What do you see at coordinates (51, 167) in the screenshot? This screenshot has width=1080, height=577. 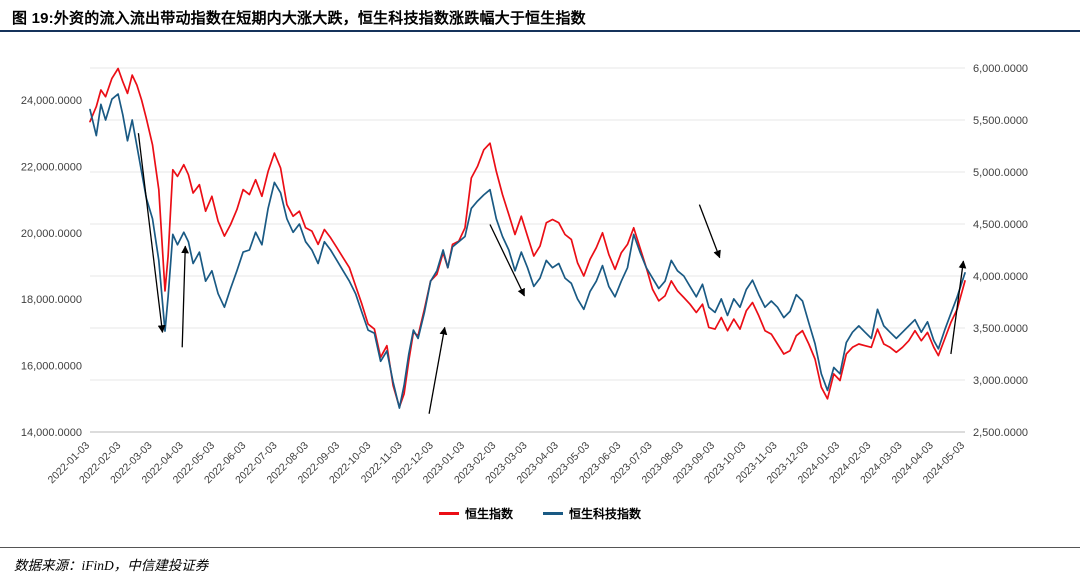 I see `left-axis-tick: 22,000.0000` at bounding box center [51, 167].